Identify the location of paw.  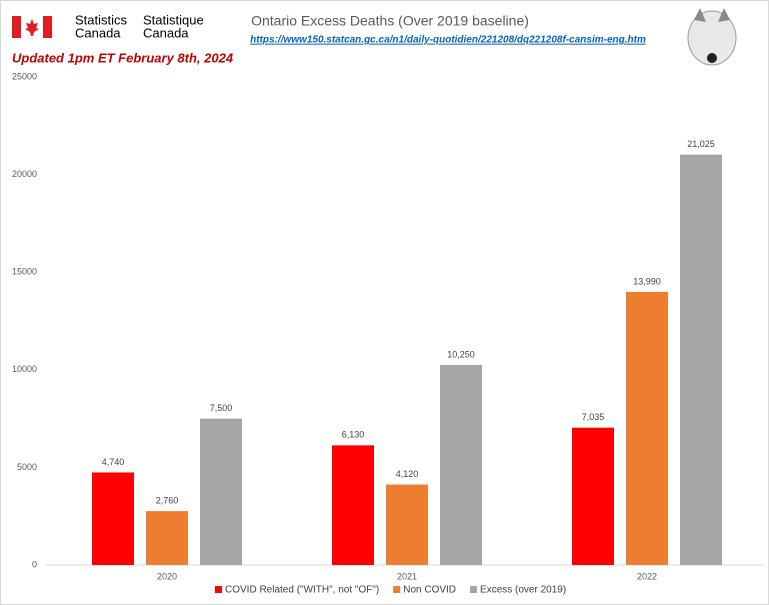
(712, 58).